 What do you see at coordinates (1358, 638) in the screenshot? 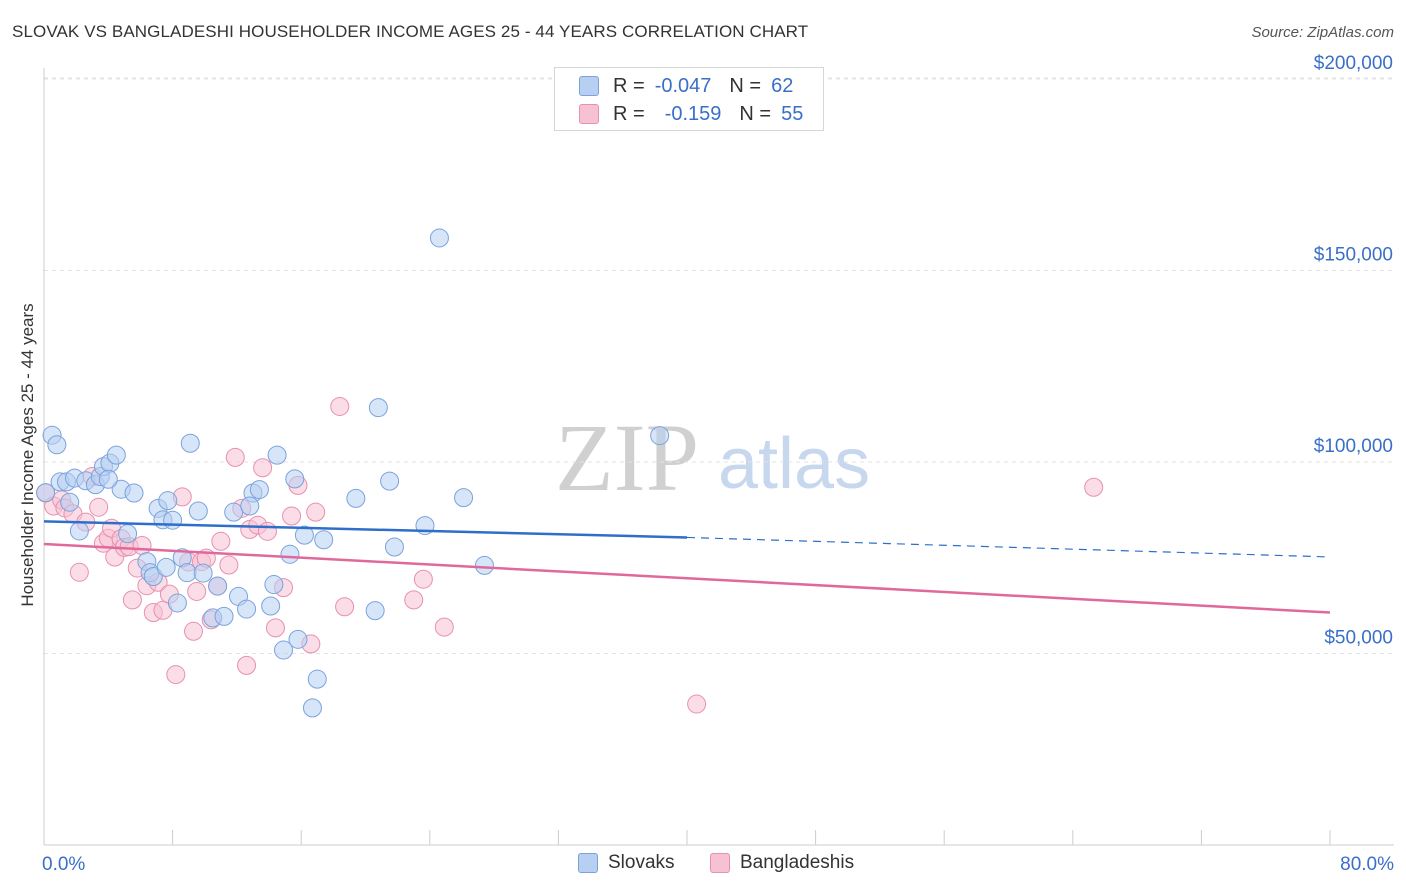
I see `y-tick-label: $50,000` at bounding box center [1358, 638].